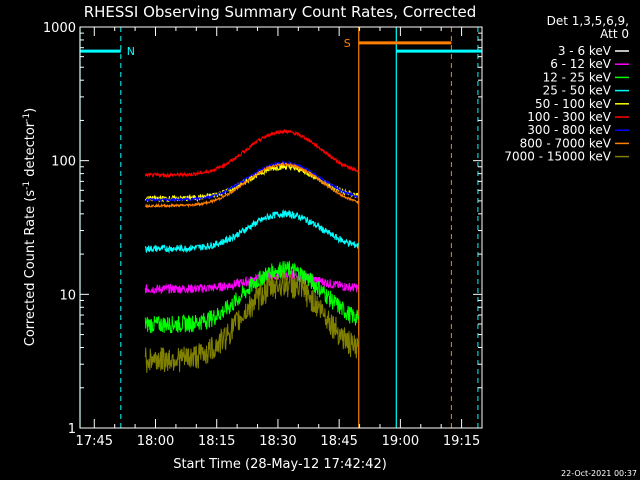  I want to click on x-tick-label-0: 17:45, so click(94, 441).